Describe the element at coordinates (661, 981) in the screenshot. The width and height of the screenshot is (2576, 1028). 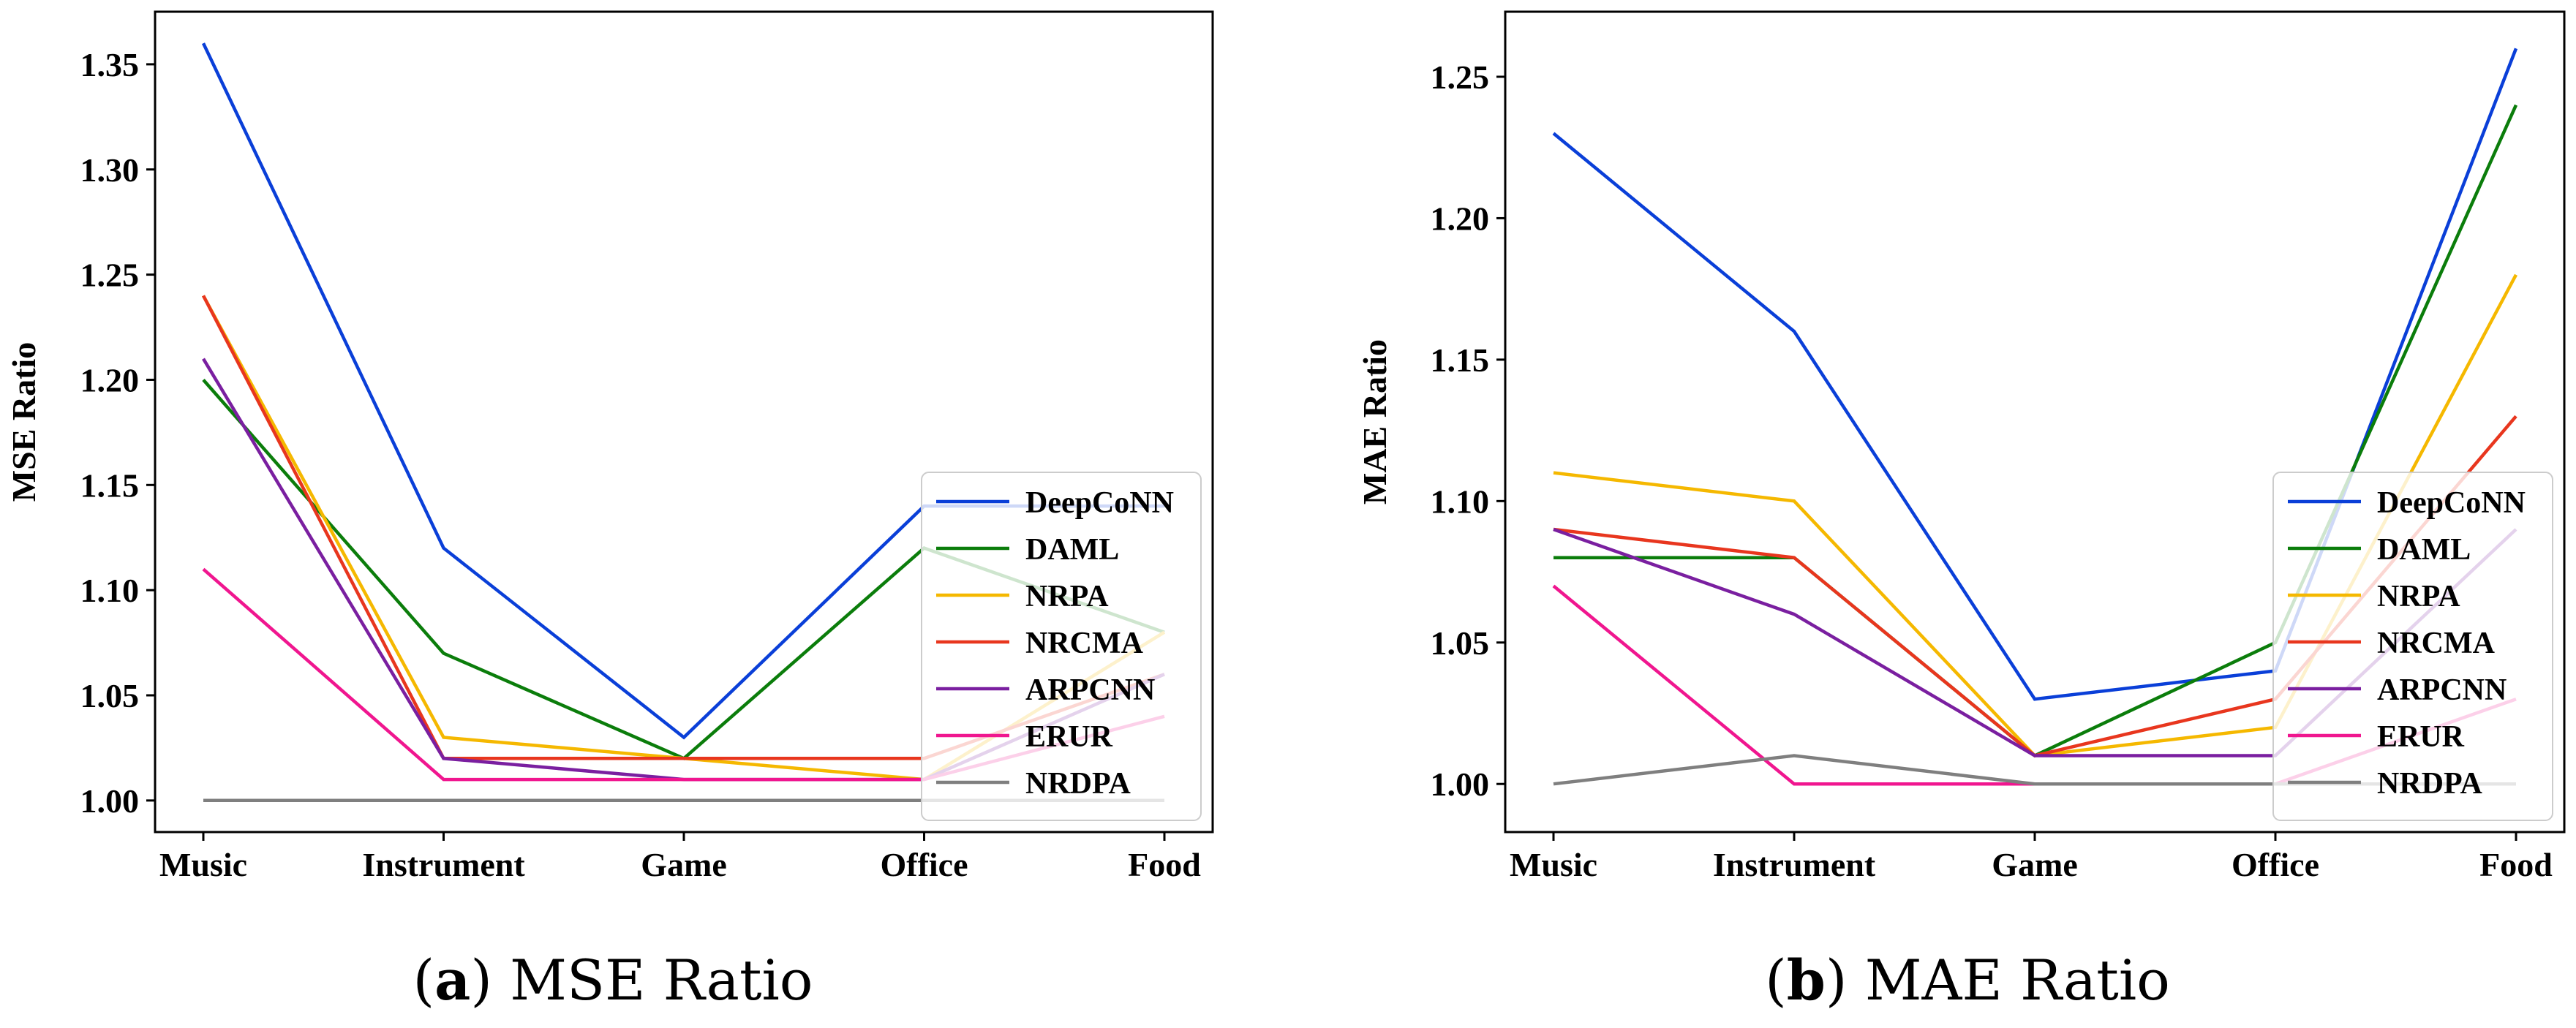
I see `caption-a-title: MSE Ratio` at that location.